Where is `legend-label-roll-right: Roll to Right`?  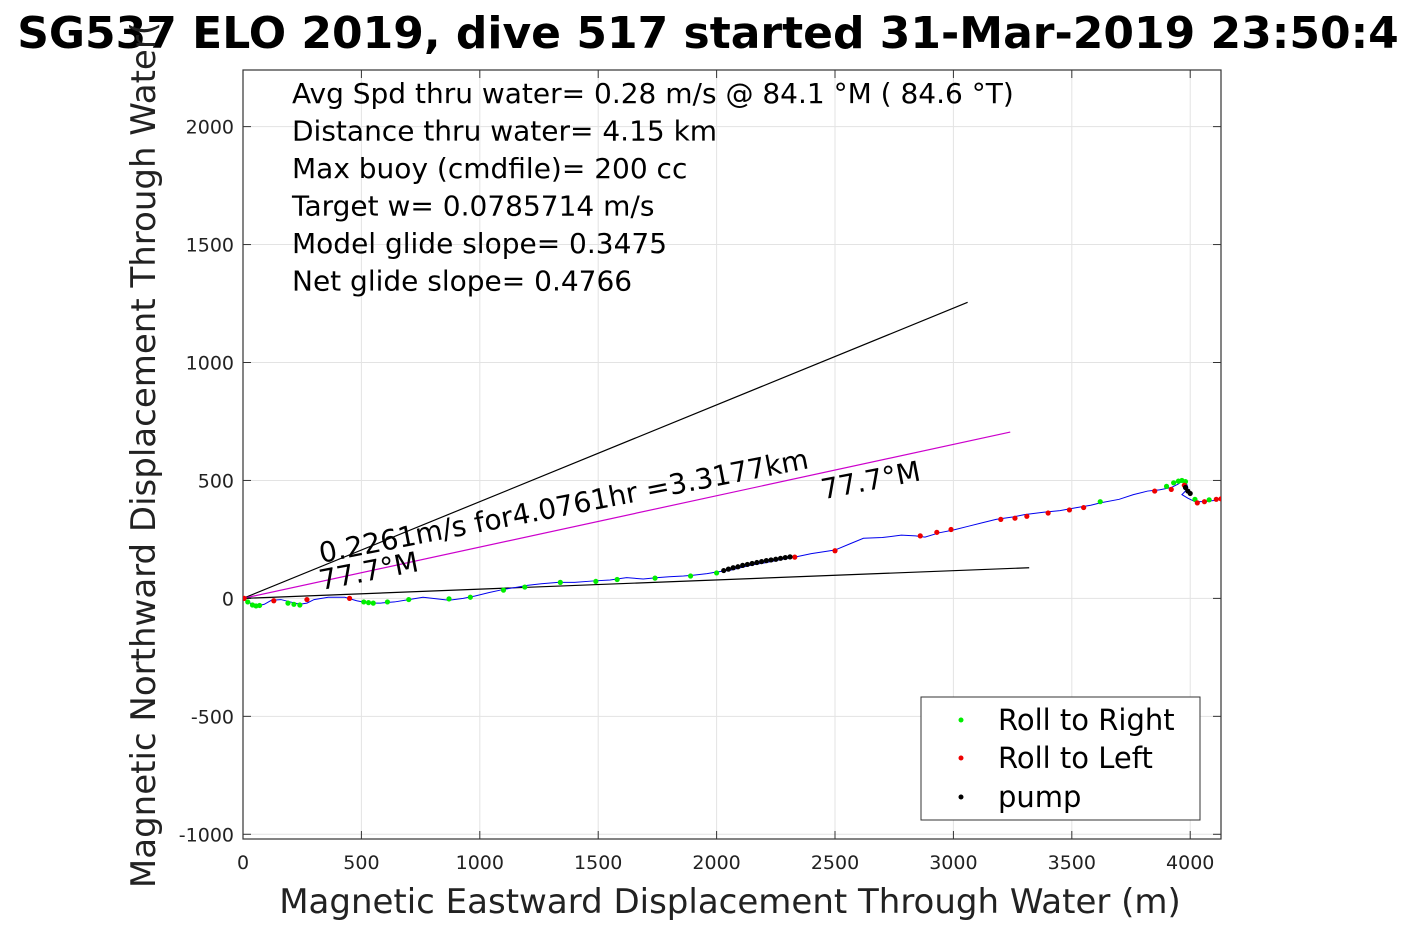
legend-label-roll-right: Roll to Right is located at coordinates (1086, 720).